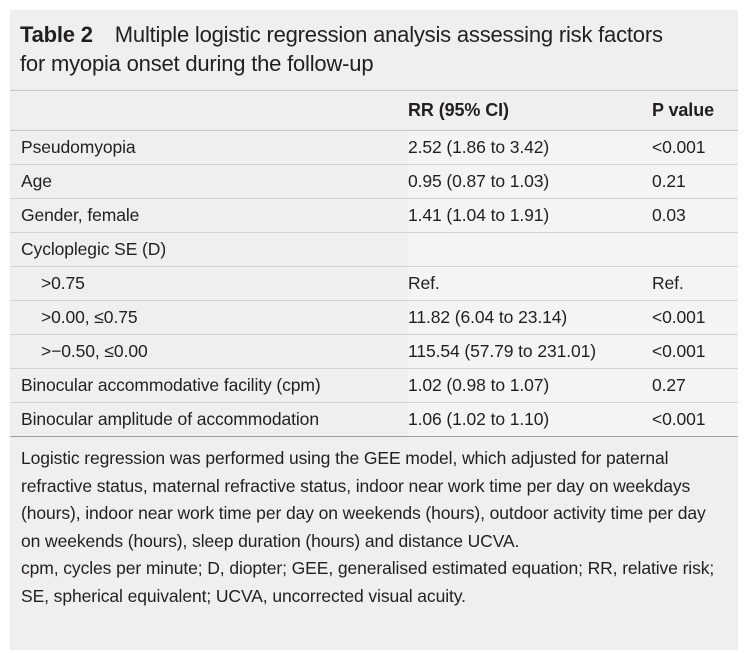 Image resolution: width=750 pixels, height=653 pixels. I want to click on row-rr: 0.95 (0.87 to 1.03), so click(530, 181).